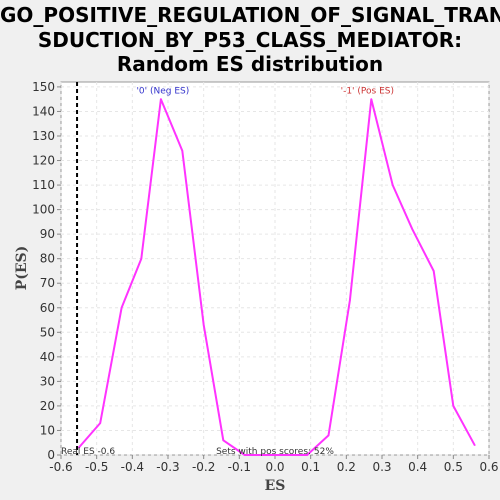 This screenshot has height=500, width=500. I want to click on x-tick-label: -0.6, so click(60, 467).